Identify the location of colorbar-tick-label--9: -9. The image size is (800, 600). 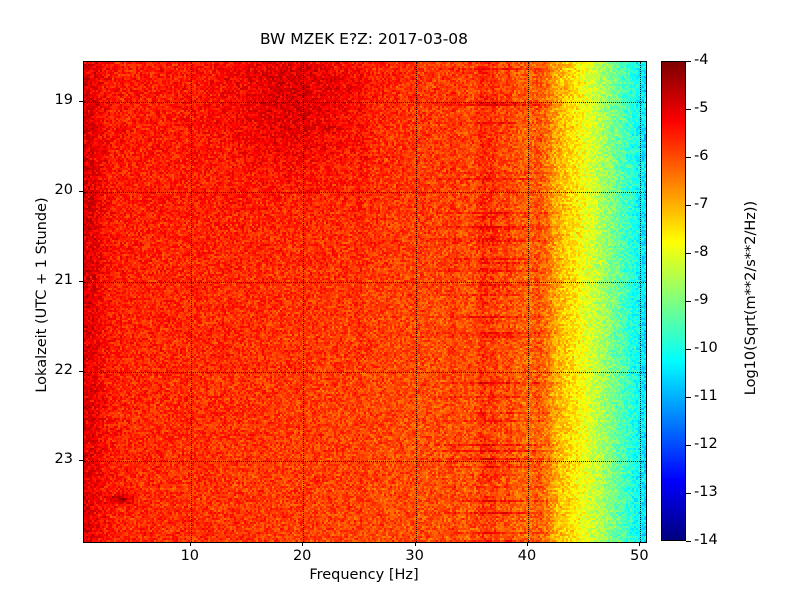
(701, 300).